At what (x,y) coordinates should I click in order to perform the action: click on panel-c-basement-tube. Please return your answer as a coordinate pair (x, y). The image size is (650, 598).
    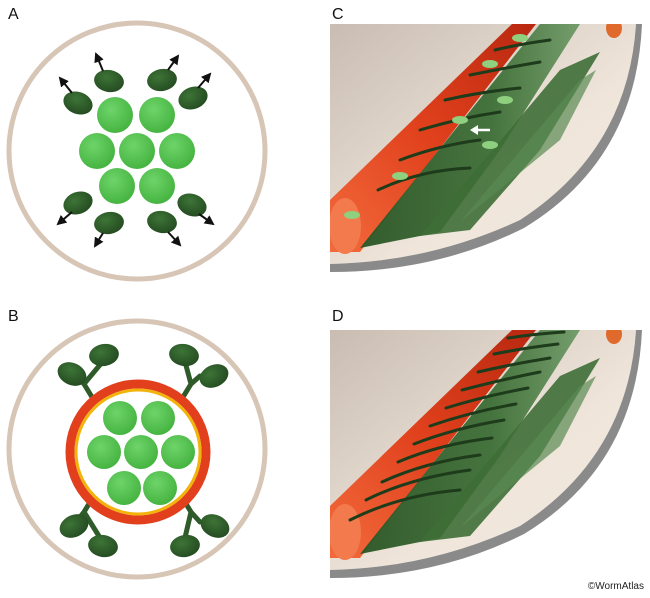
    Looking at the image, I should click on (433, 138).